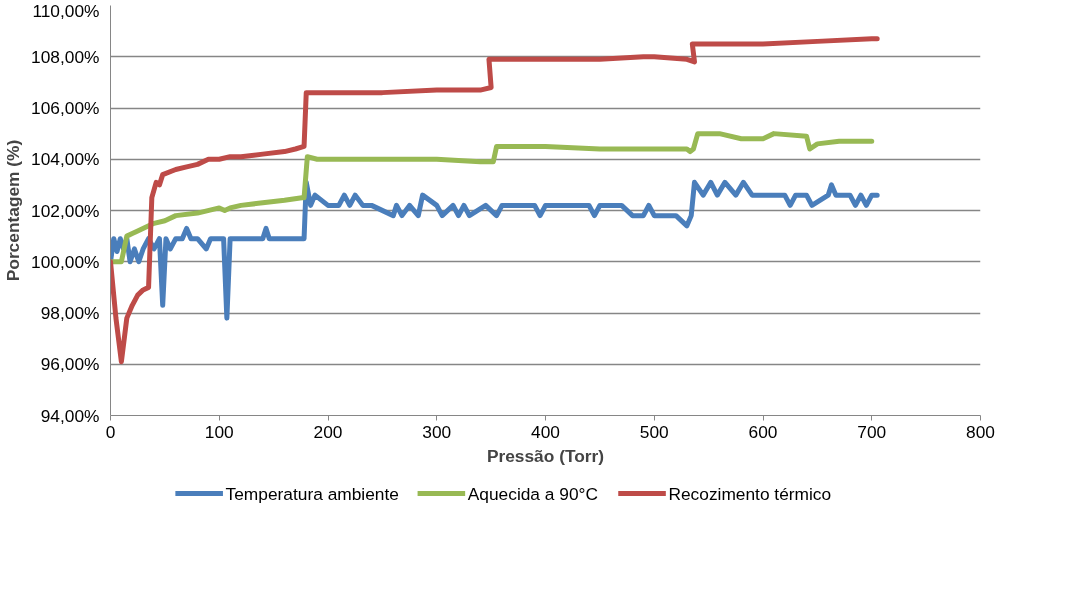  Describe the element at coordinates (763, 431) in the screenshot. I see `x-tick-label: 600` at that location.